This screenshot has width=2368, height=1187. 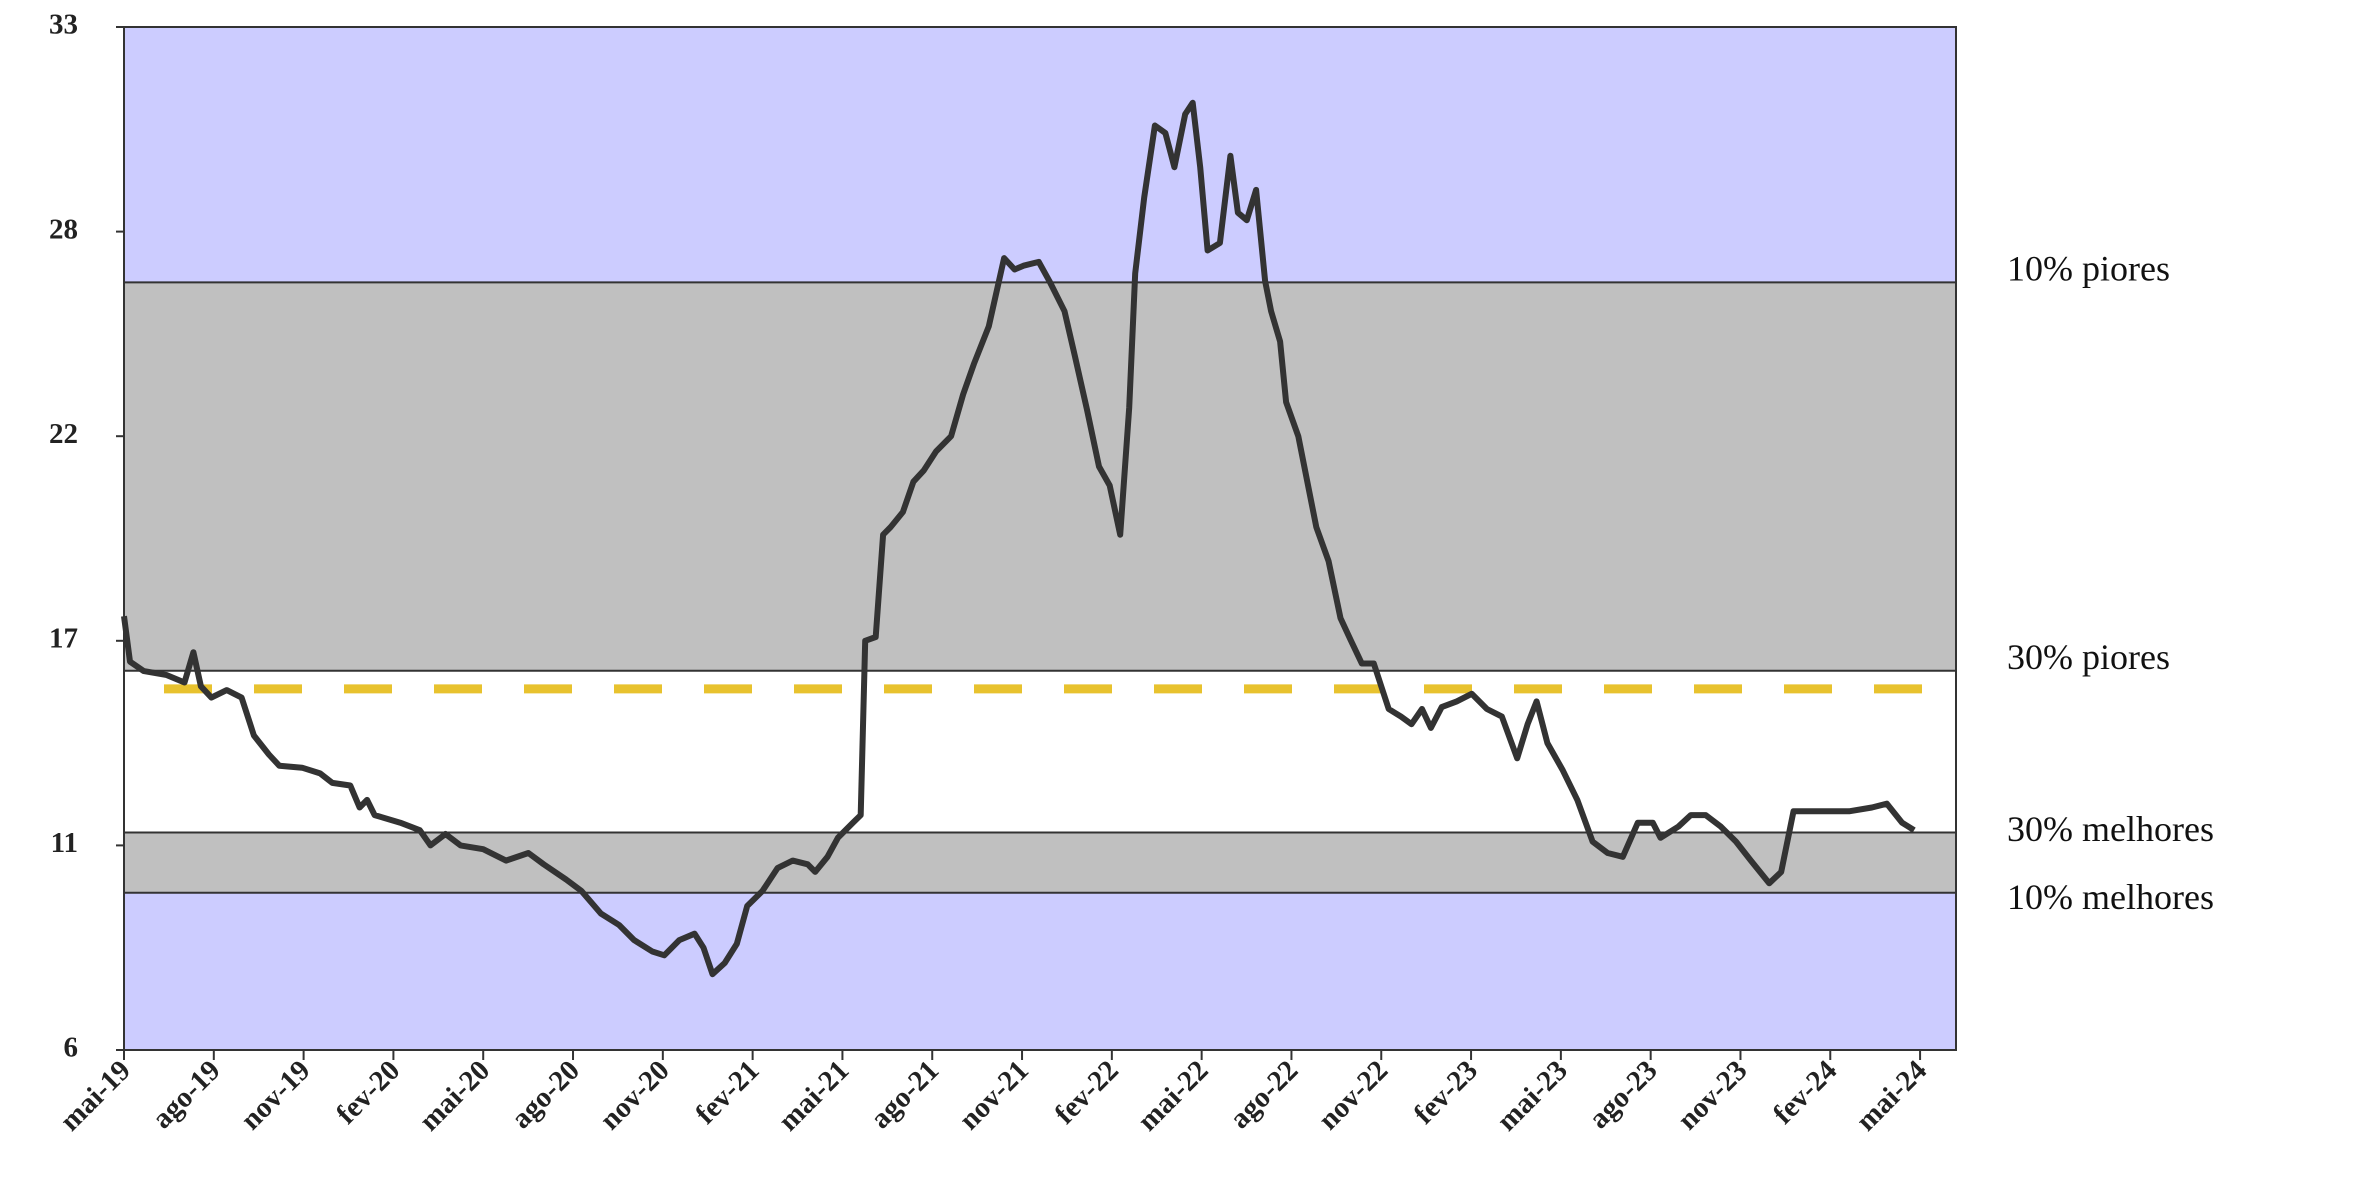 What do you see at coordinates (1713, 1095) in the screenshot?
I see `x-tick-label: nov-23` at bounding box center [1713, 1095].